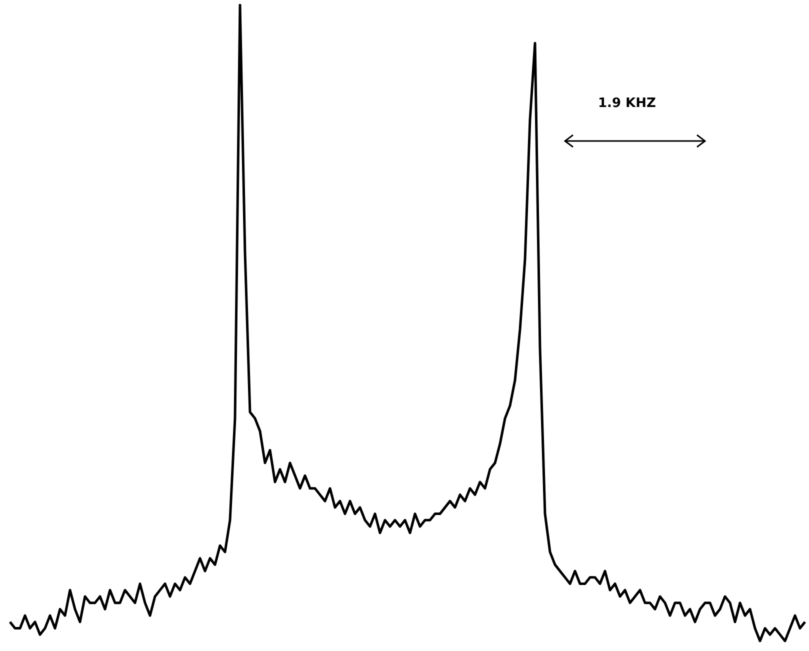 This screenshot has width=809, height=651. What do you see at coordinates (627, 103) in the screenshot?
I see `annotation: 1.9 KHZ` at bounding box center [627, 103].